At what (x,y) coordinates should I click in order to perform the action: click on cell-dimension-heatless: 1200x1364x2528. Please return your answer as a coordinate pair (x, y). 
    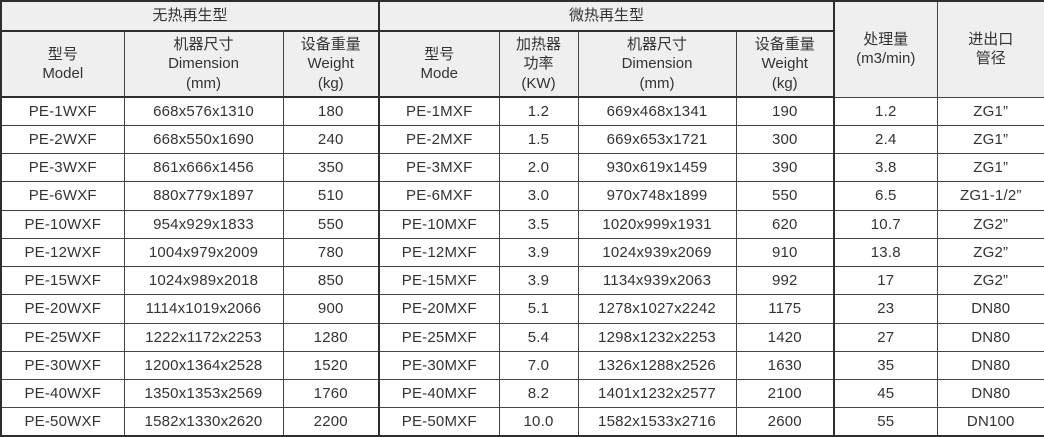
    Looking at the image, I should click on (203, 365).